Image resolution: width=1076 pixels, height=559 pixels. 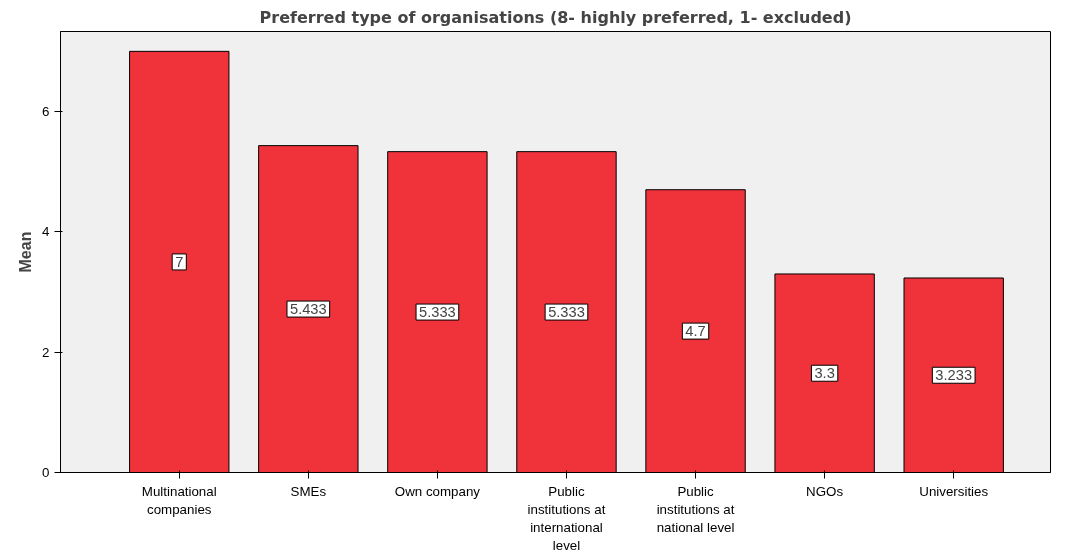 What do you see at coordinates (46, 352) in the screenshot?
I see `y-tick-label: 2` at bounding box center [46, 352].